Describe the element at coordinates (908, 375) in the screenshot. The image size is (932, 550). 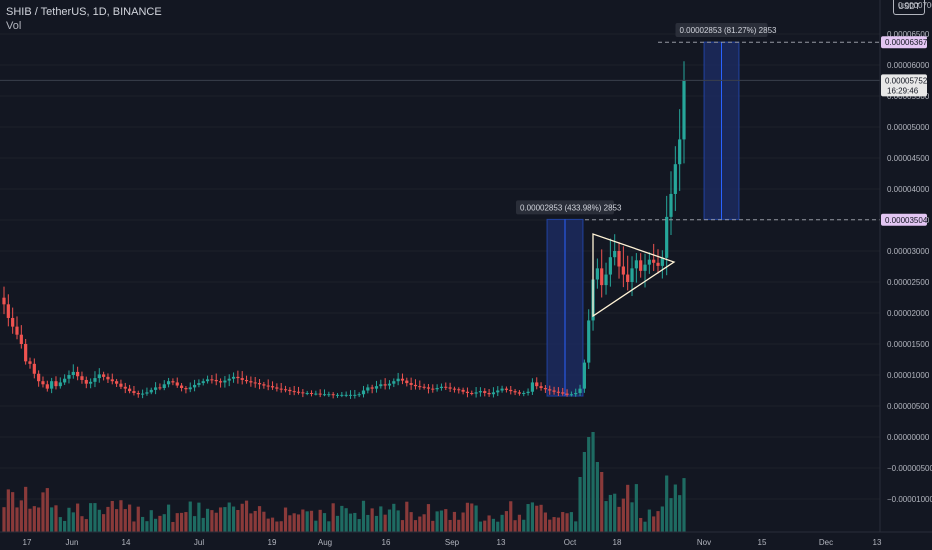
I see `price-tick-label: 0.00001000` at that location.